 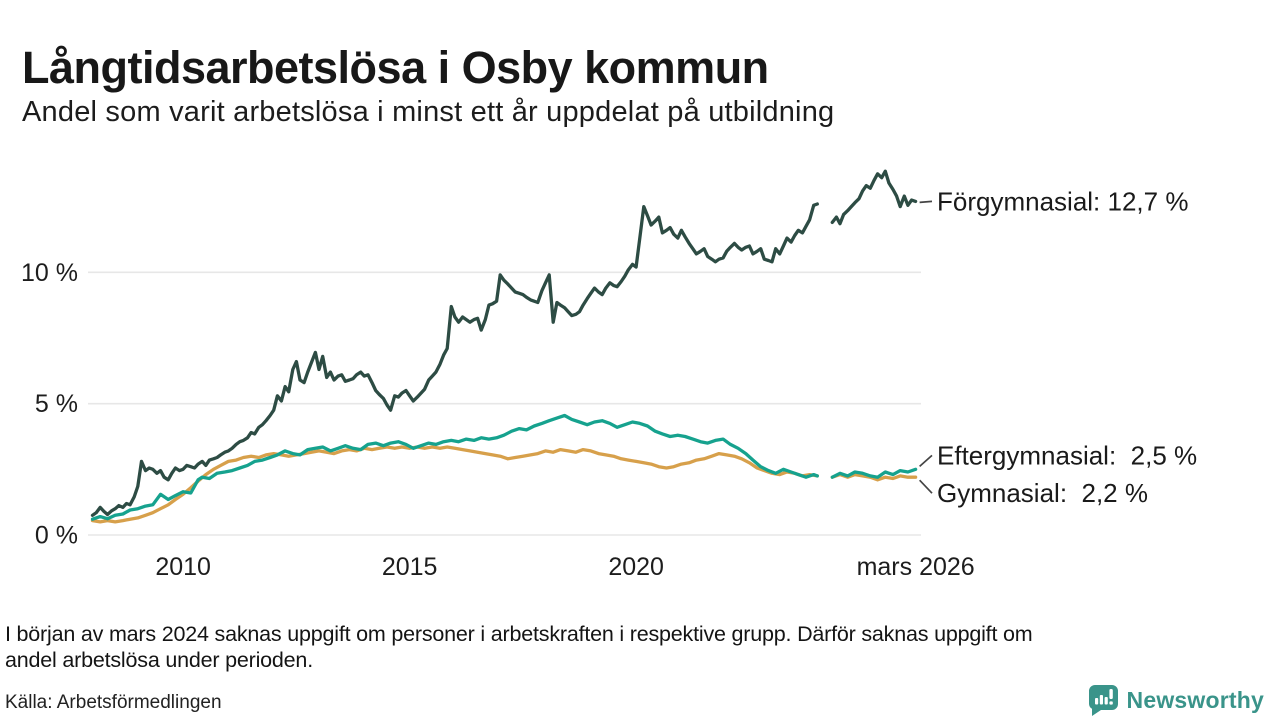 What do you see at coordinates (410, 567) in the screenshot?
I see `x-tick-label: 2015` at bounding box center [410, 567].